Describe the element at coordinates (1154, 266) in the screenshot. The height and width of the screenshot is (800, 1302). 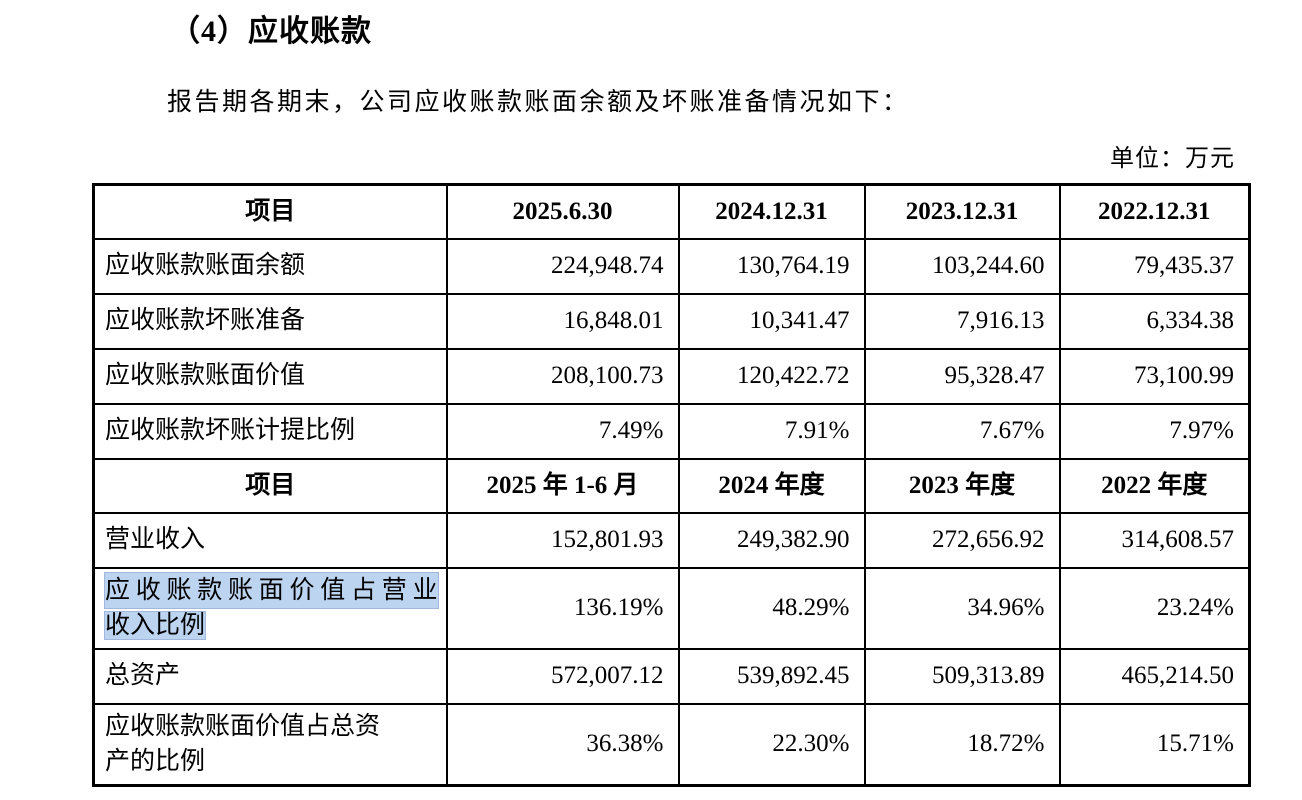
I see `cell-value: 79,435.37` at that location.